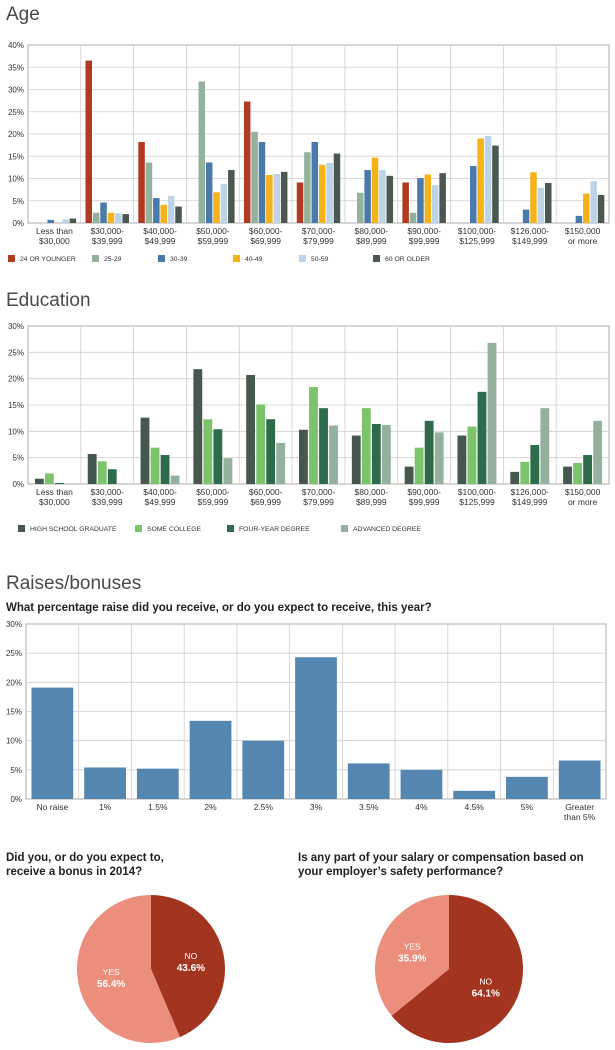  What do you see at coordinates (412, 955) in the screenshot?
I see `safety-slice-yes` at bounding box center [412, 955].